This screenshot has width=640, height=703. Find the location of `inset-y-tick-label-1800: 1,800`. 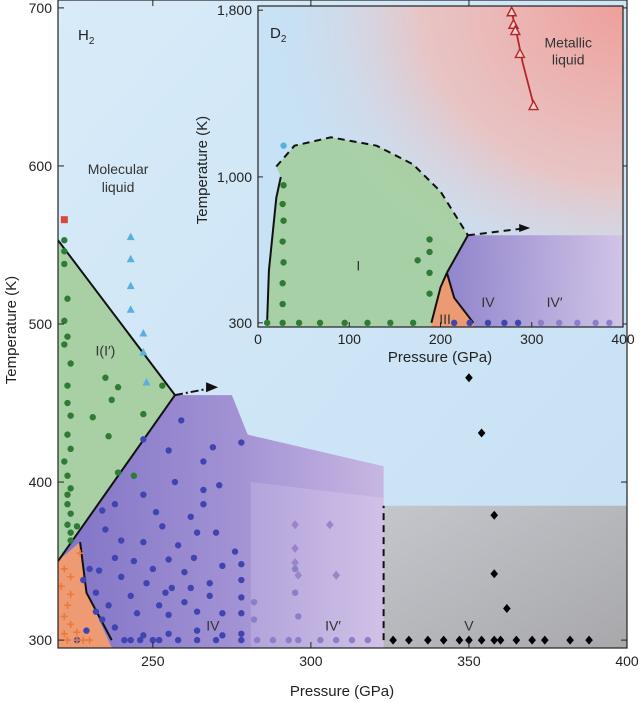

inset-y-tick-label-1800: 1,800 is located at coordinates (234, 10).